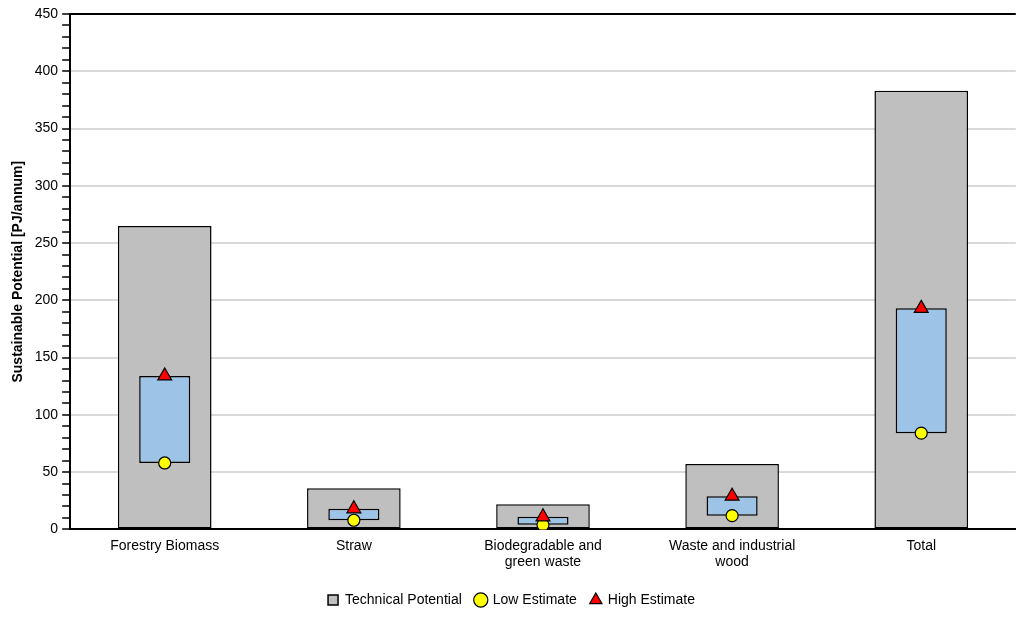  What do you see at coordinates (165, 544) in the screenshot?
I see `x-tick-label: Forestry Biomass` at bounding box center [165, 544].